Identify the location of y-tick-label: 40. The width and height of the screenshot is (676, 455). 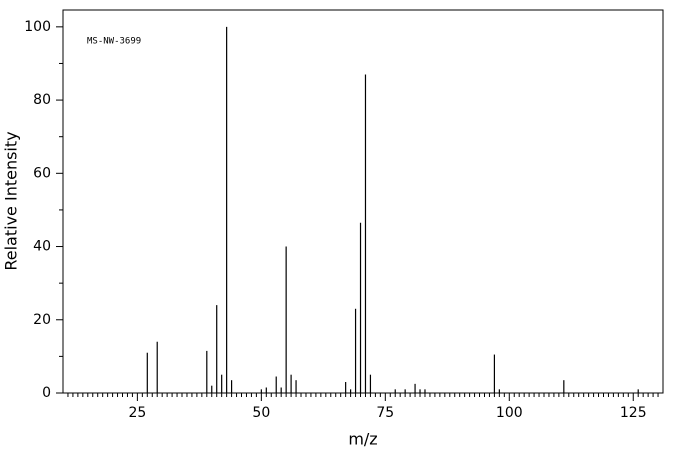
(42, 247).